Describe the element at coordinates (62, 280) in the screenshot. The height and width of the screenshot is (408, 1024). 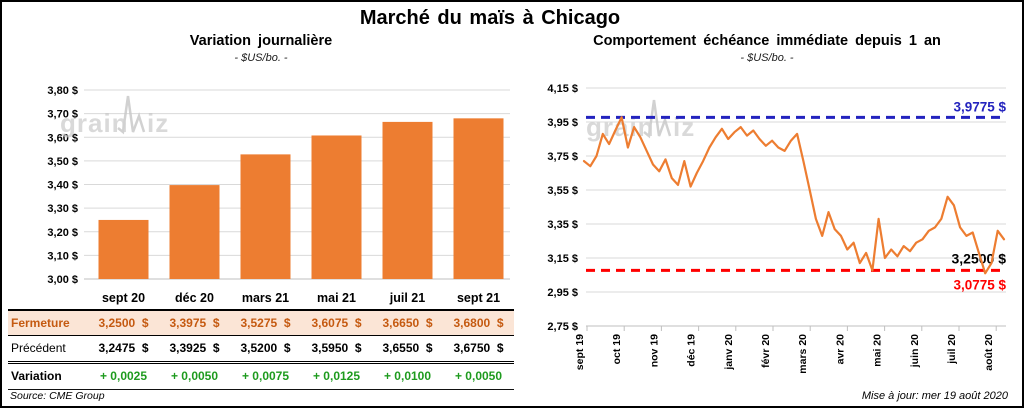
I see `y-tick-label: 3,00 $` at that location.